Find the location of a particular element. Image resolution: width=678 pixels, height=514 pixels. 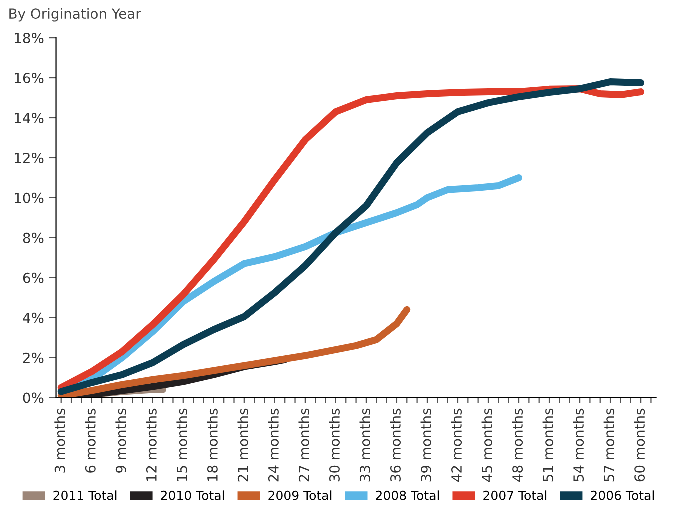

x-tick-label: 24 months is located at coordinates (273, 445).